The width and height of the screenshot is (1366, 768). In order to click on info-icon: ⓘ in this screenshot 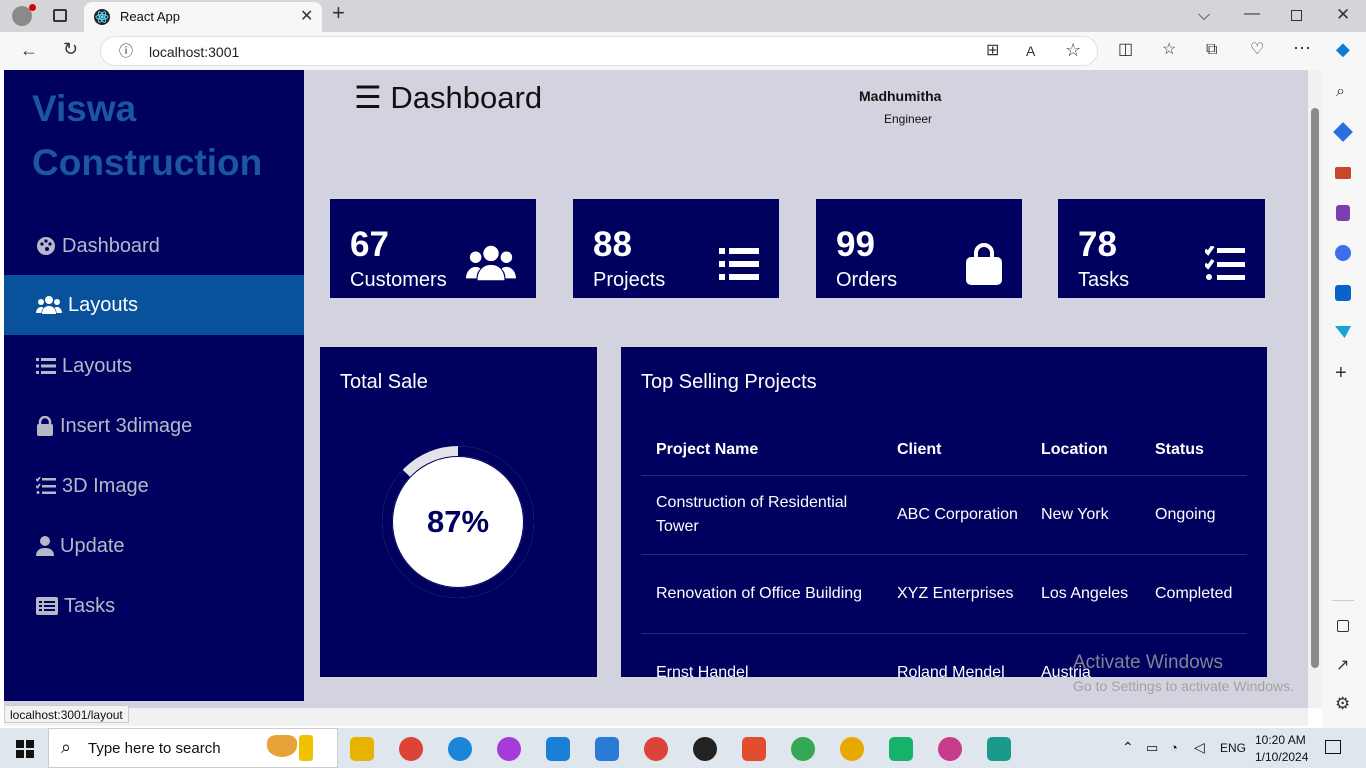, I will do `click(126, 51)`.